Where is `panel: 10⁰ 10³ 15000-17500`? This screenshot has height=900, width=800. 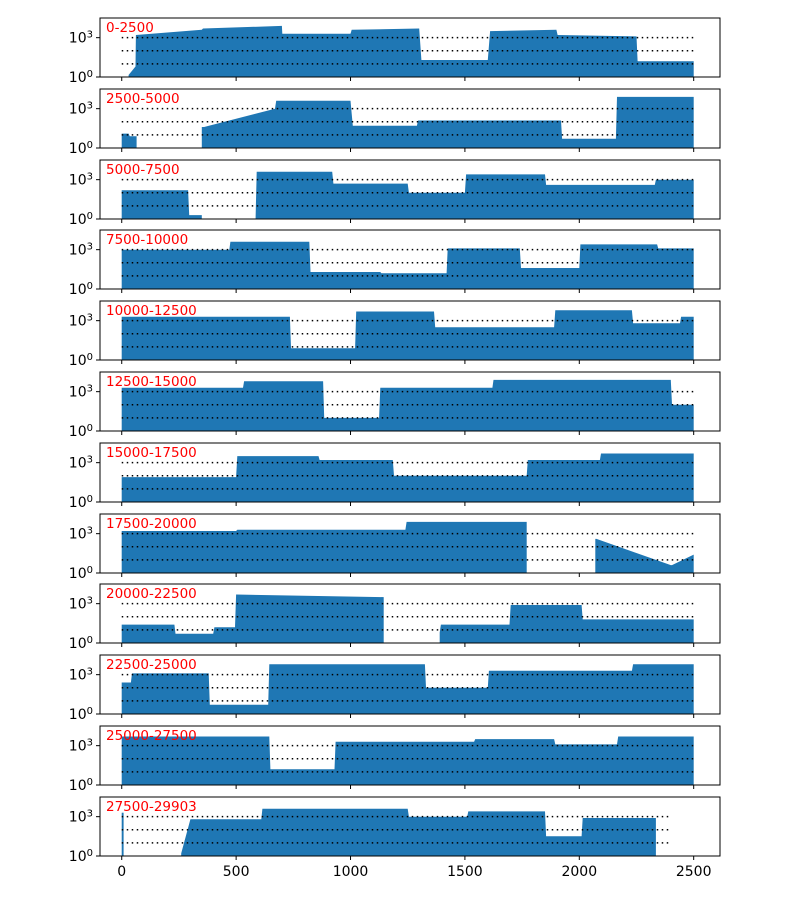 panel: 10⁰ 10³ 15000-17500 is located at coordinates (395, 477).